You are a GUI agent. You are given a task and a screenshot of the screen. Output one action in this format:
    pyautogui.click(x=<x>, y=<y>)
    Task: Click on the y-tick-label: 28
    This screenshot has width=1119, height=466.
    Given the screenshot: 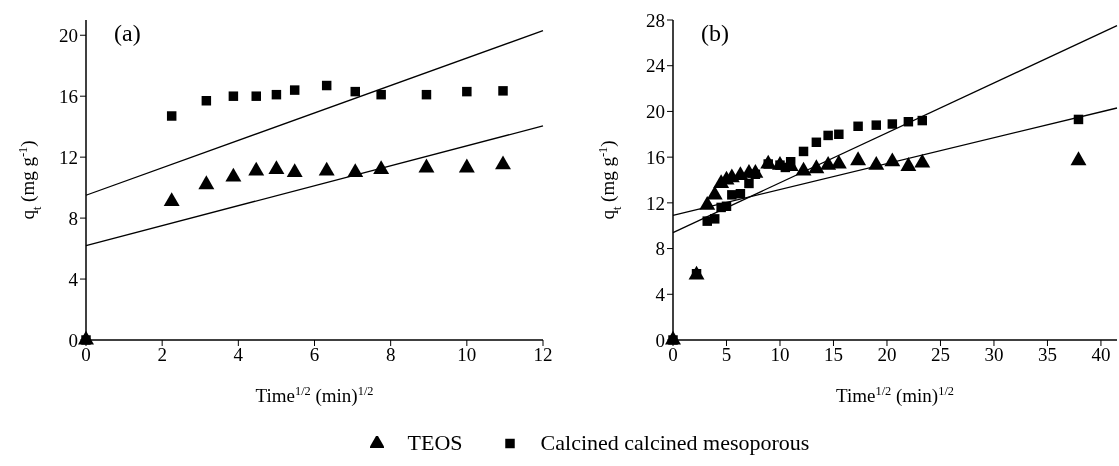 What is the action you would take?
    pyautogui.click(x=655, y=20)
    